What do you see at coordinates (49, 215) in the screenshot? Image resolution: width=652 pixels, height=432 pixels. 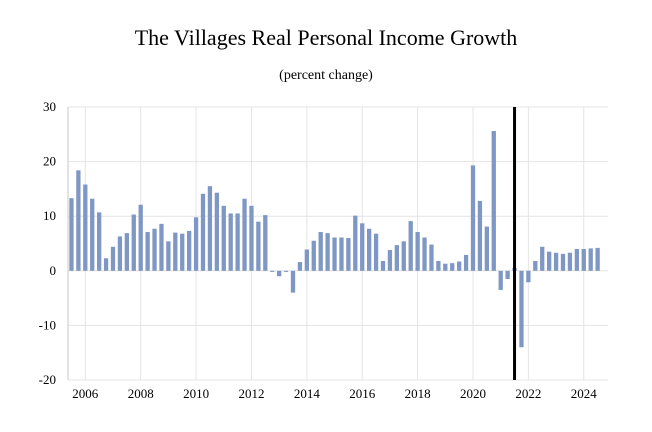 I see `y-tick-label: 10` at bounding box center [49, 215].